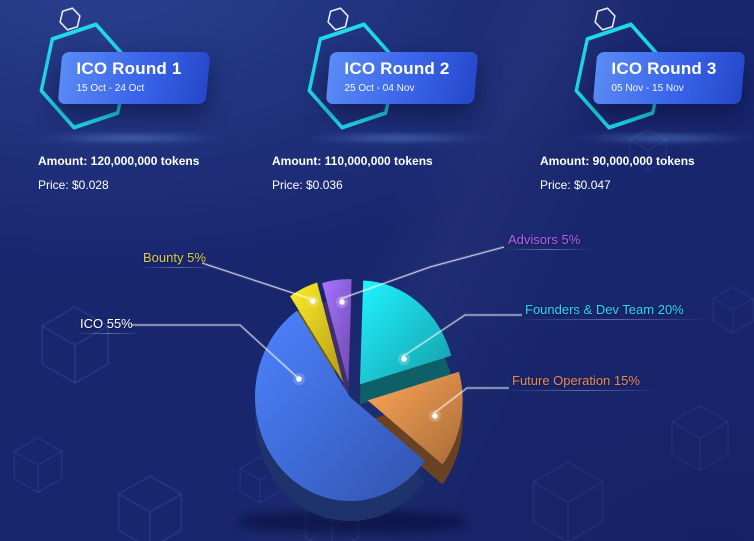  Describe the element at coordinates (647, 88) in the screenshot. I see `round-dates: 05 Nov - 15 Nov` at that location.